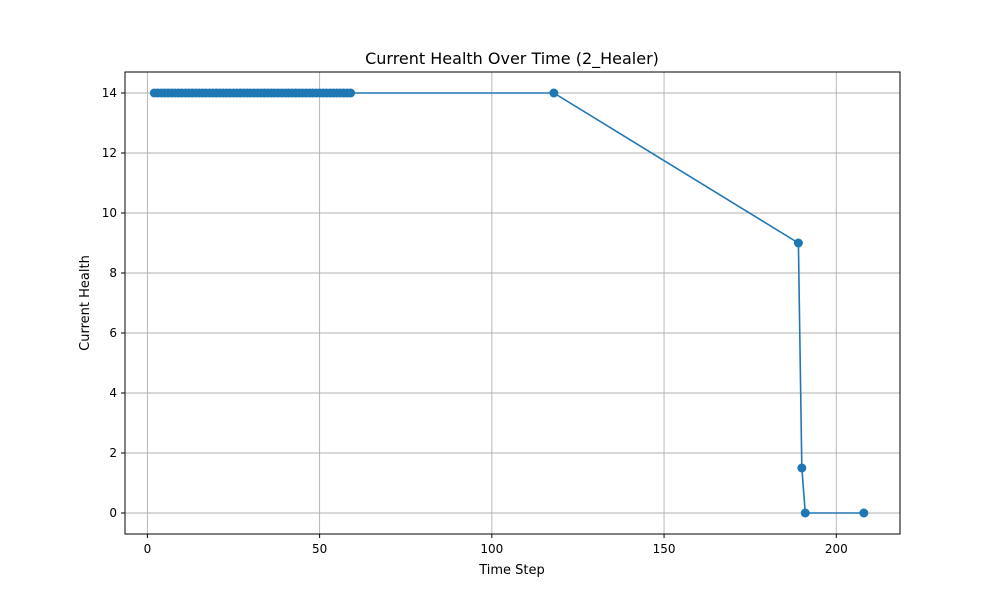  Describe the element at coordinates (113, 513) in the screenshot. I see `y-tick-label: 0` at that location.